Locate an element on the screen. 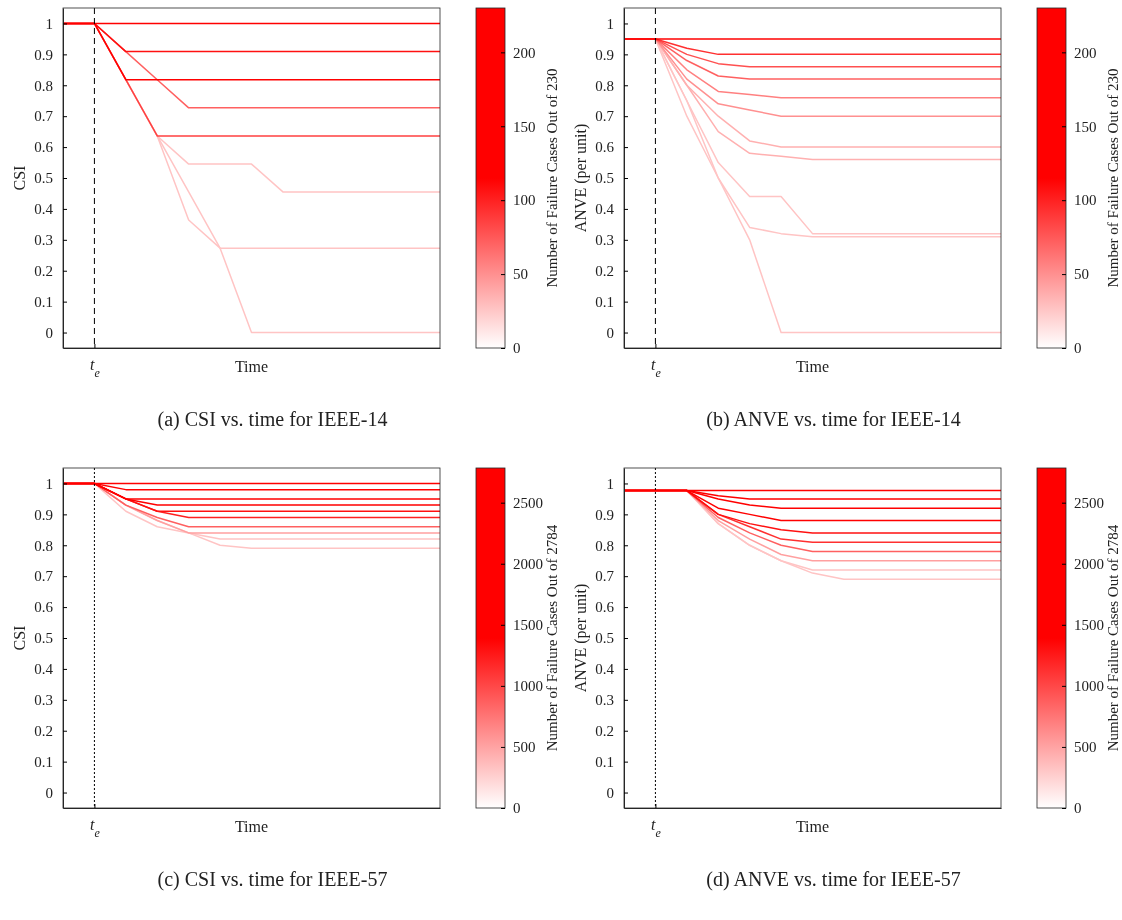  text: (d) ANVE vs. time for IEEE-57 is located at coordinates (833, 879).